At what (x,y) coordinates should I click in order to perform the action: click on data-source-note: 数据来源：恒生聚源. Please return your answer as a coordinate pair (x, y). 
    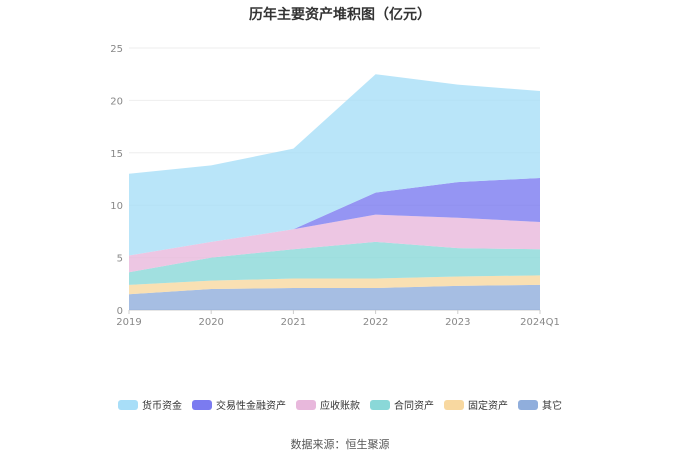
    Looking at the image, I should click on (340, 444).